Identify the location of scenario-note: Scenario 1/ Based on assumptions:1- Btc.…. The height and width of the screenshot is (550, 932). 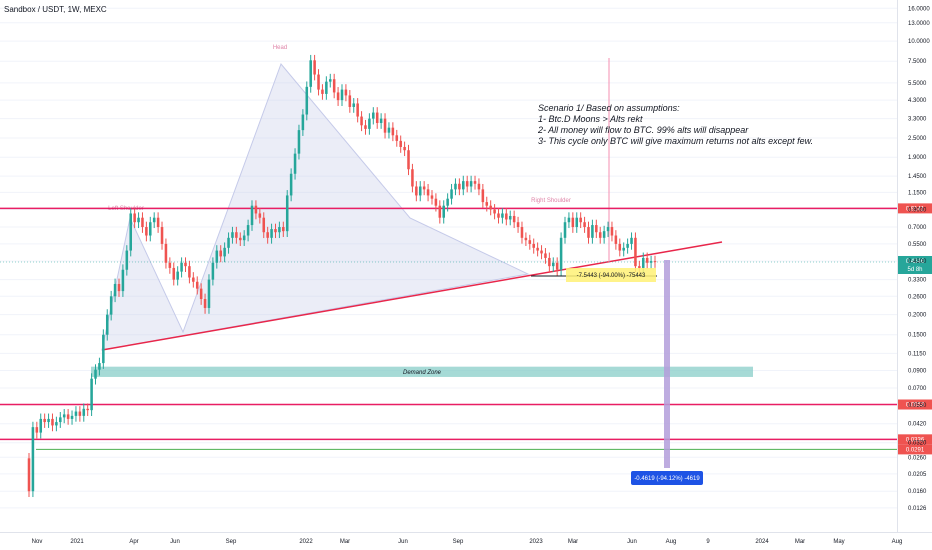
(675, 124).